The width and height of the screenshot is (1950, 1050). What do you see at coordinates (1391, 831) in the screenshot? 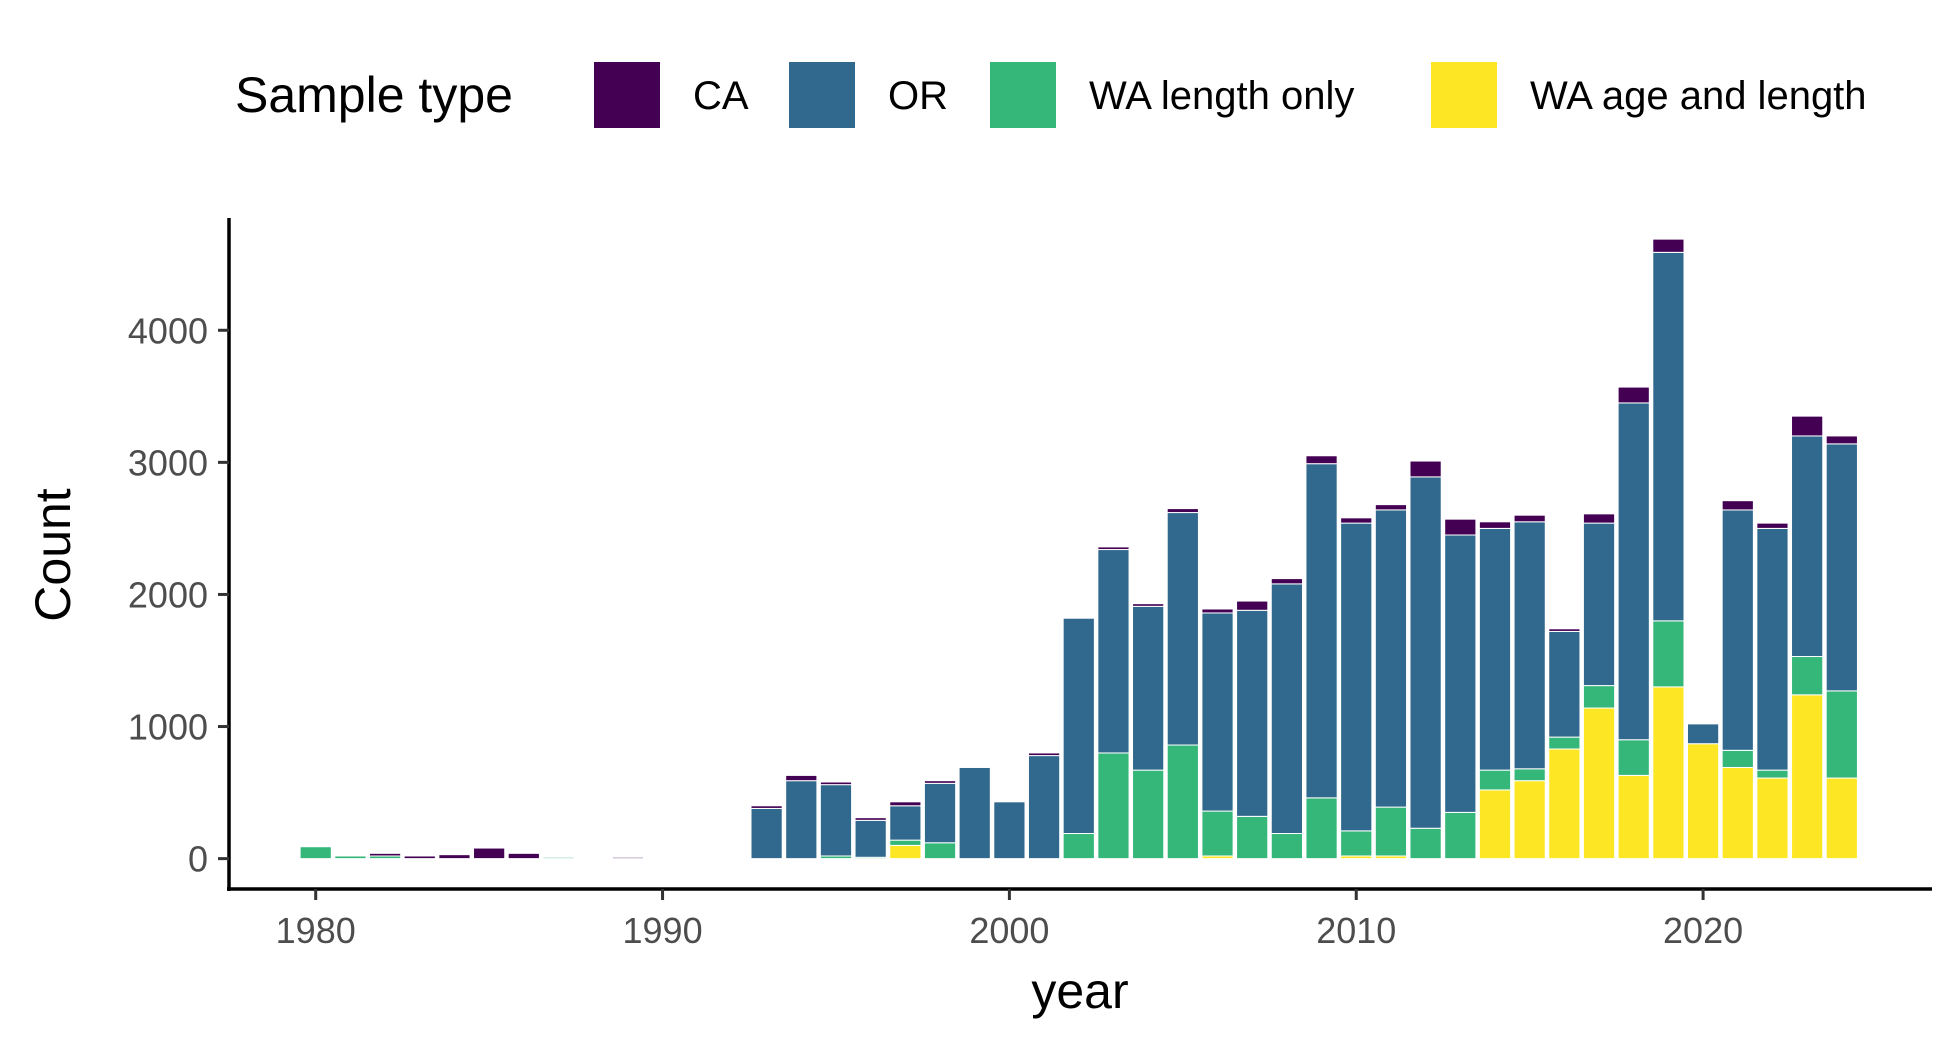
I see `bar-wa-length-only-2011` at bounding box center [1391, 831].